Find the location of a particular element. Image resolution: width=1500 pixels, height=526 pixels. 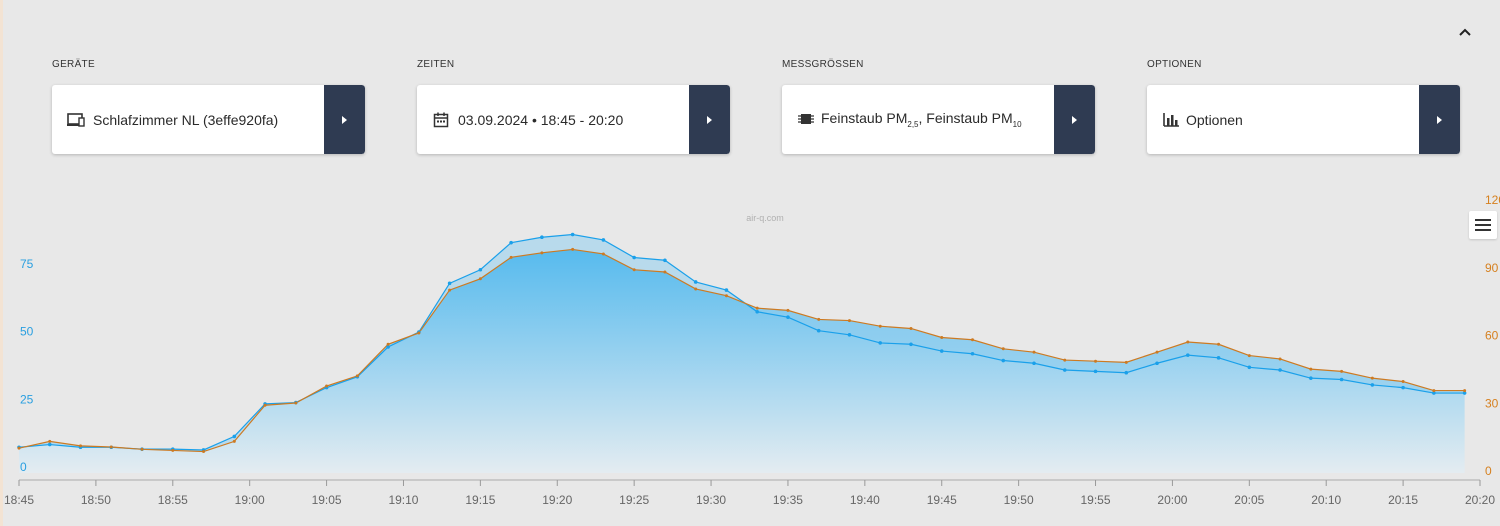

times-label: ZEITEN is located at coordinates (436, 64).